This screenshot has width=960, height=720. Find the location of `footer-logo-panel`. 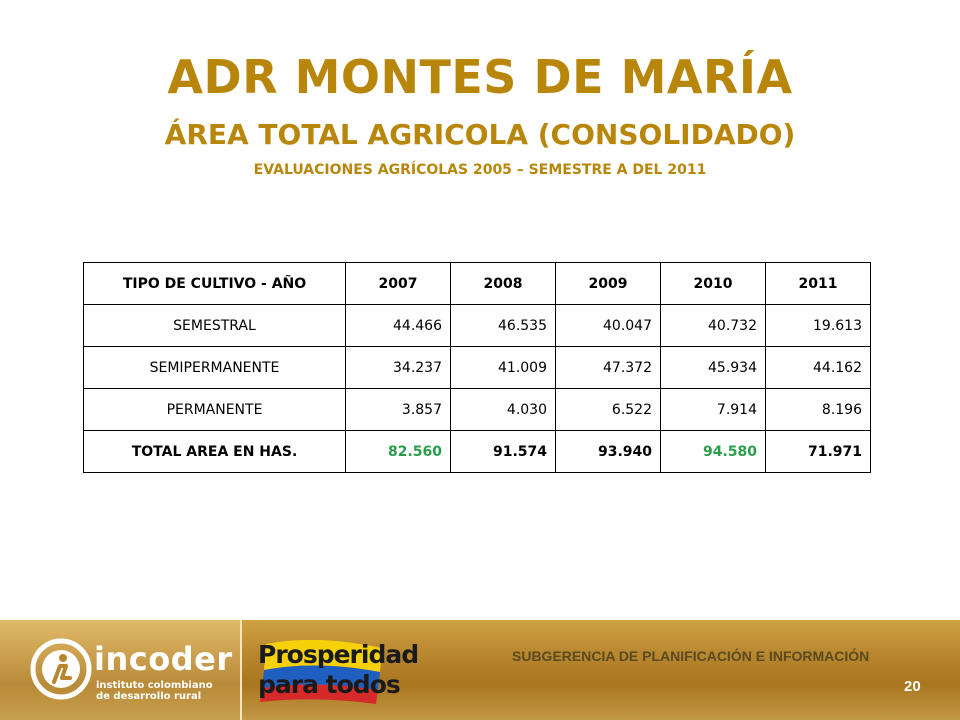

footer-logo-panel is located at coordinates (120, 670).